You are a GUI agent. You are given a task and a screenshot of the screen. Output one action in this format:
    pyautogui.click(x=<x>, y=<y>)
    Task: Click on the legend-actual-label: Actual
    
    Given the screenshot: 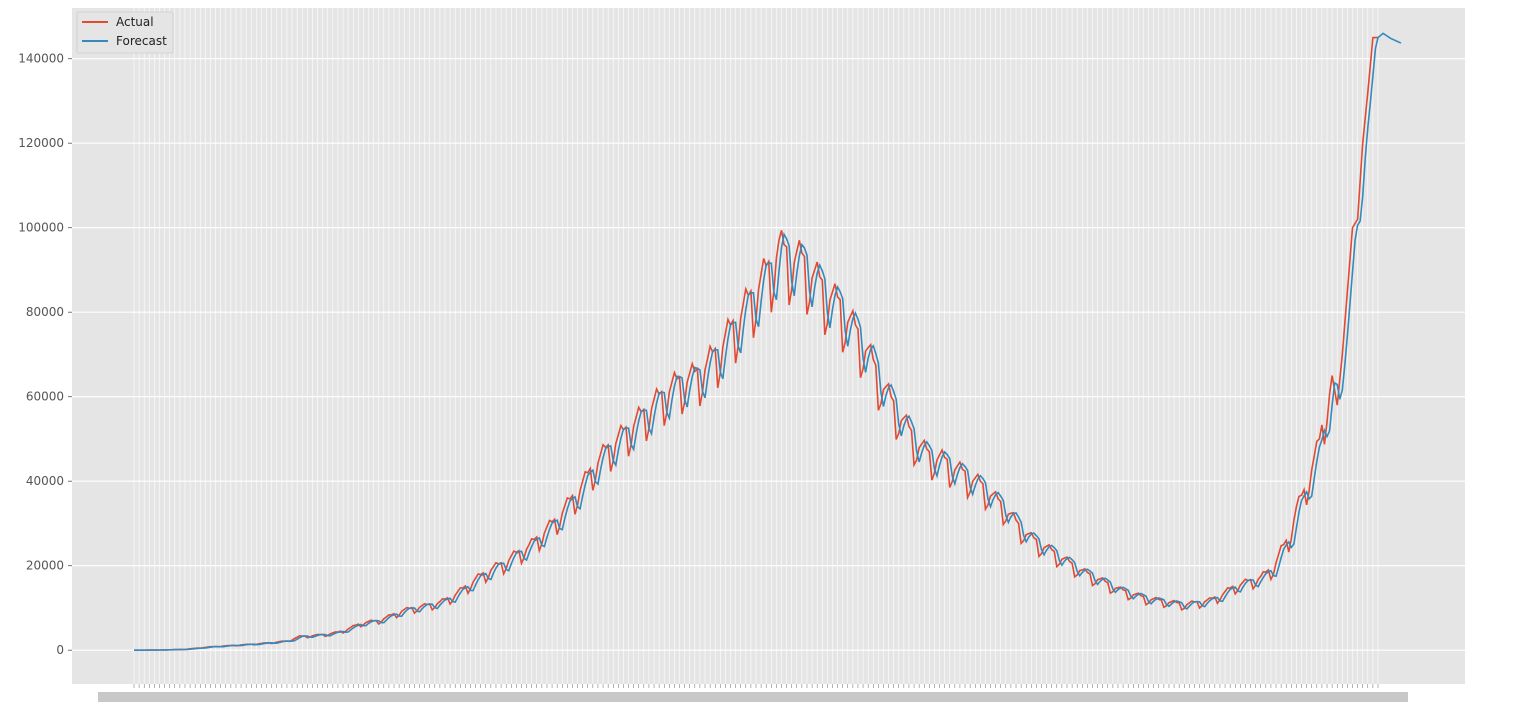 What is the action you would take?
    pyautogui.click(x=135, y=22)
    